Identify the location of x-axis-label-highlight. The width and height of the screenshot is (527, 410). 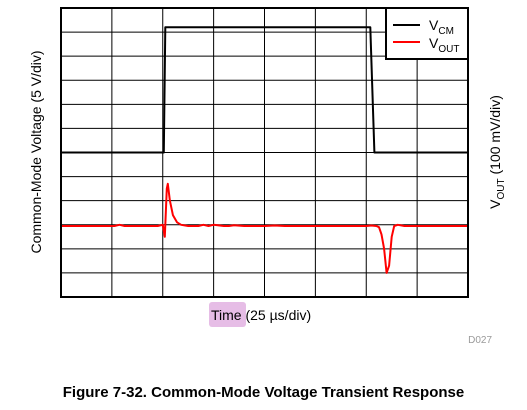
(227, 314).